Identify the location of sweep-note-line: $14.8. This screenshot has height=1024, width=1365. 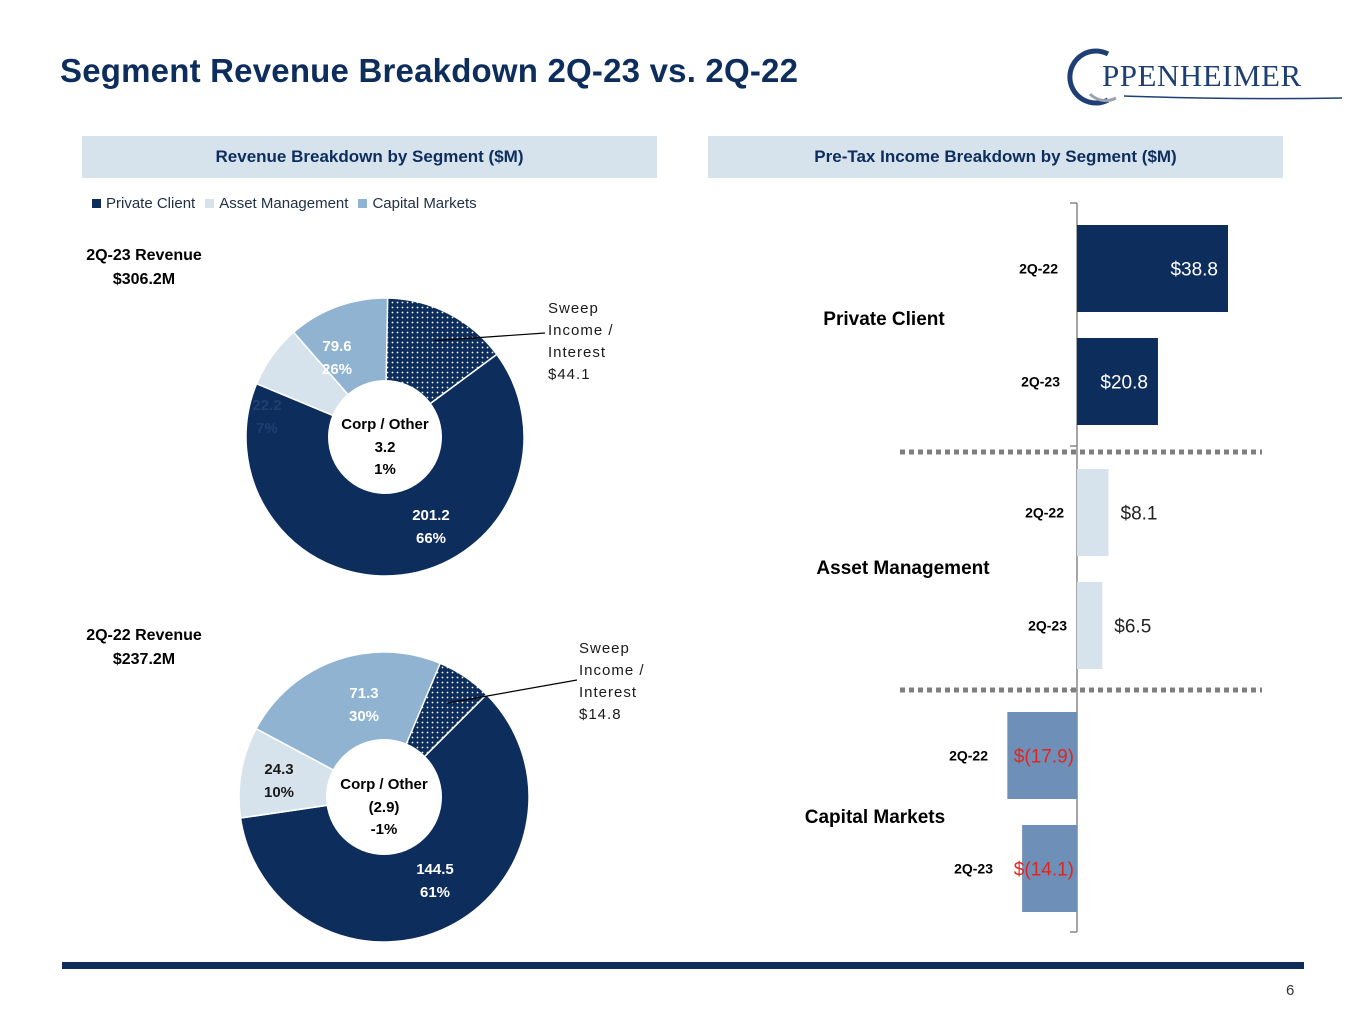
(600, 714).